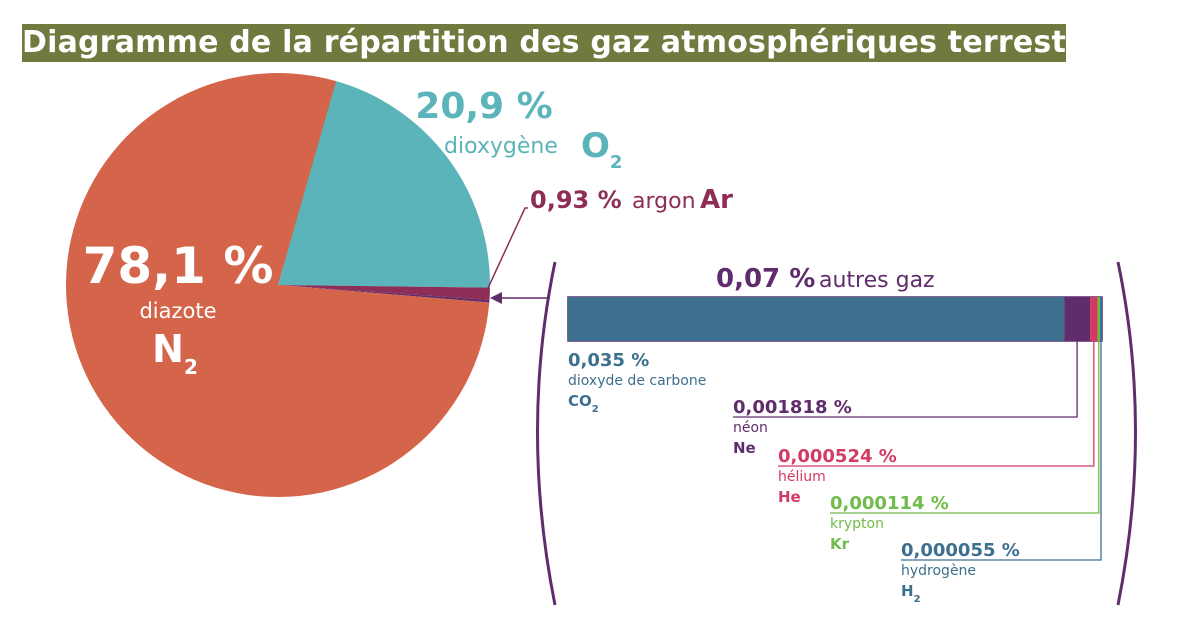  I want to click on leader-line-krypton, so click(965, 427).